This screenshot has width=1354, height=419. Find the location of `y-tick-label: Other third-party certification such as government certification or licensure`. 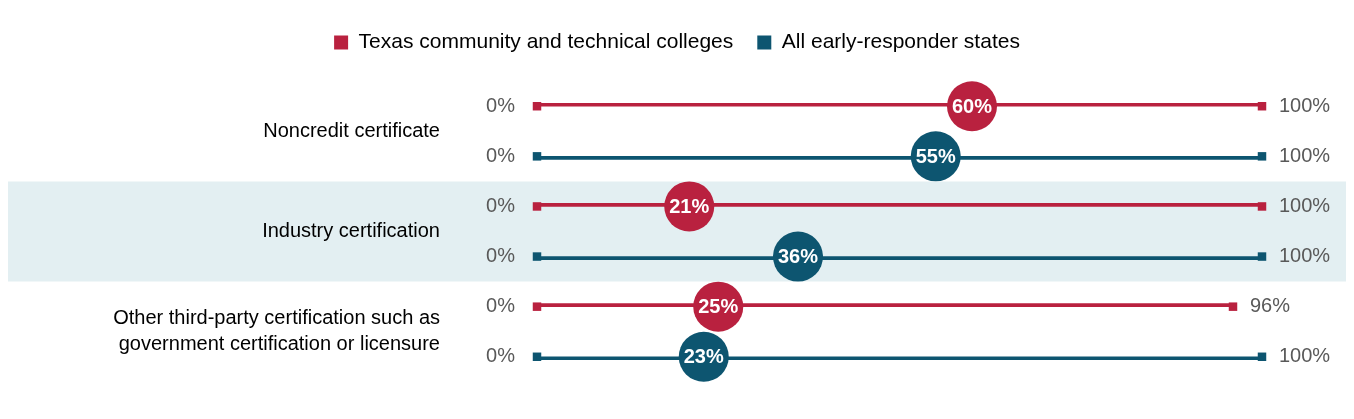

y-tick-label: Other third-party certification such as government certification or licensure is located at coordinates (276, 330).